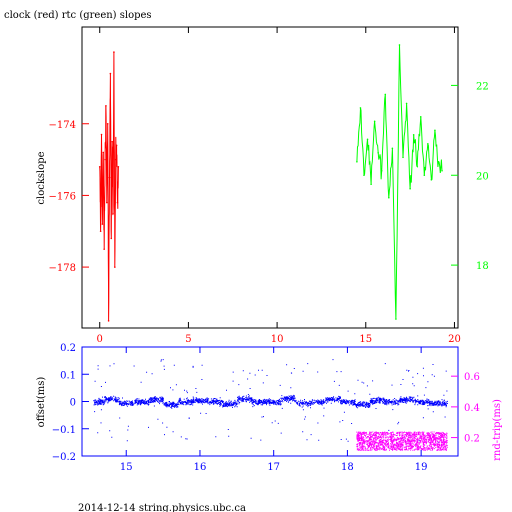 Image resolution: width=512 pixels, height=512 pixels. I want to click on offset-scatter-points, so click(270, 401).